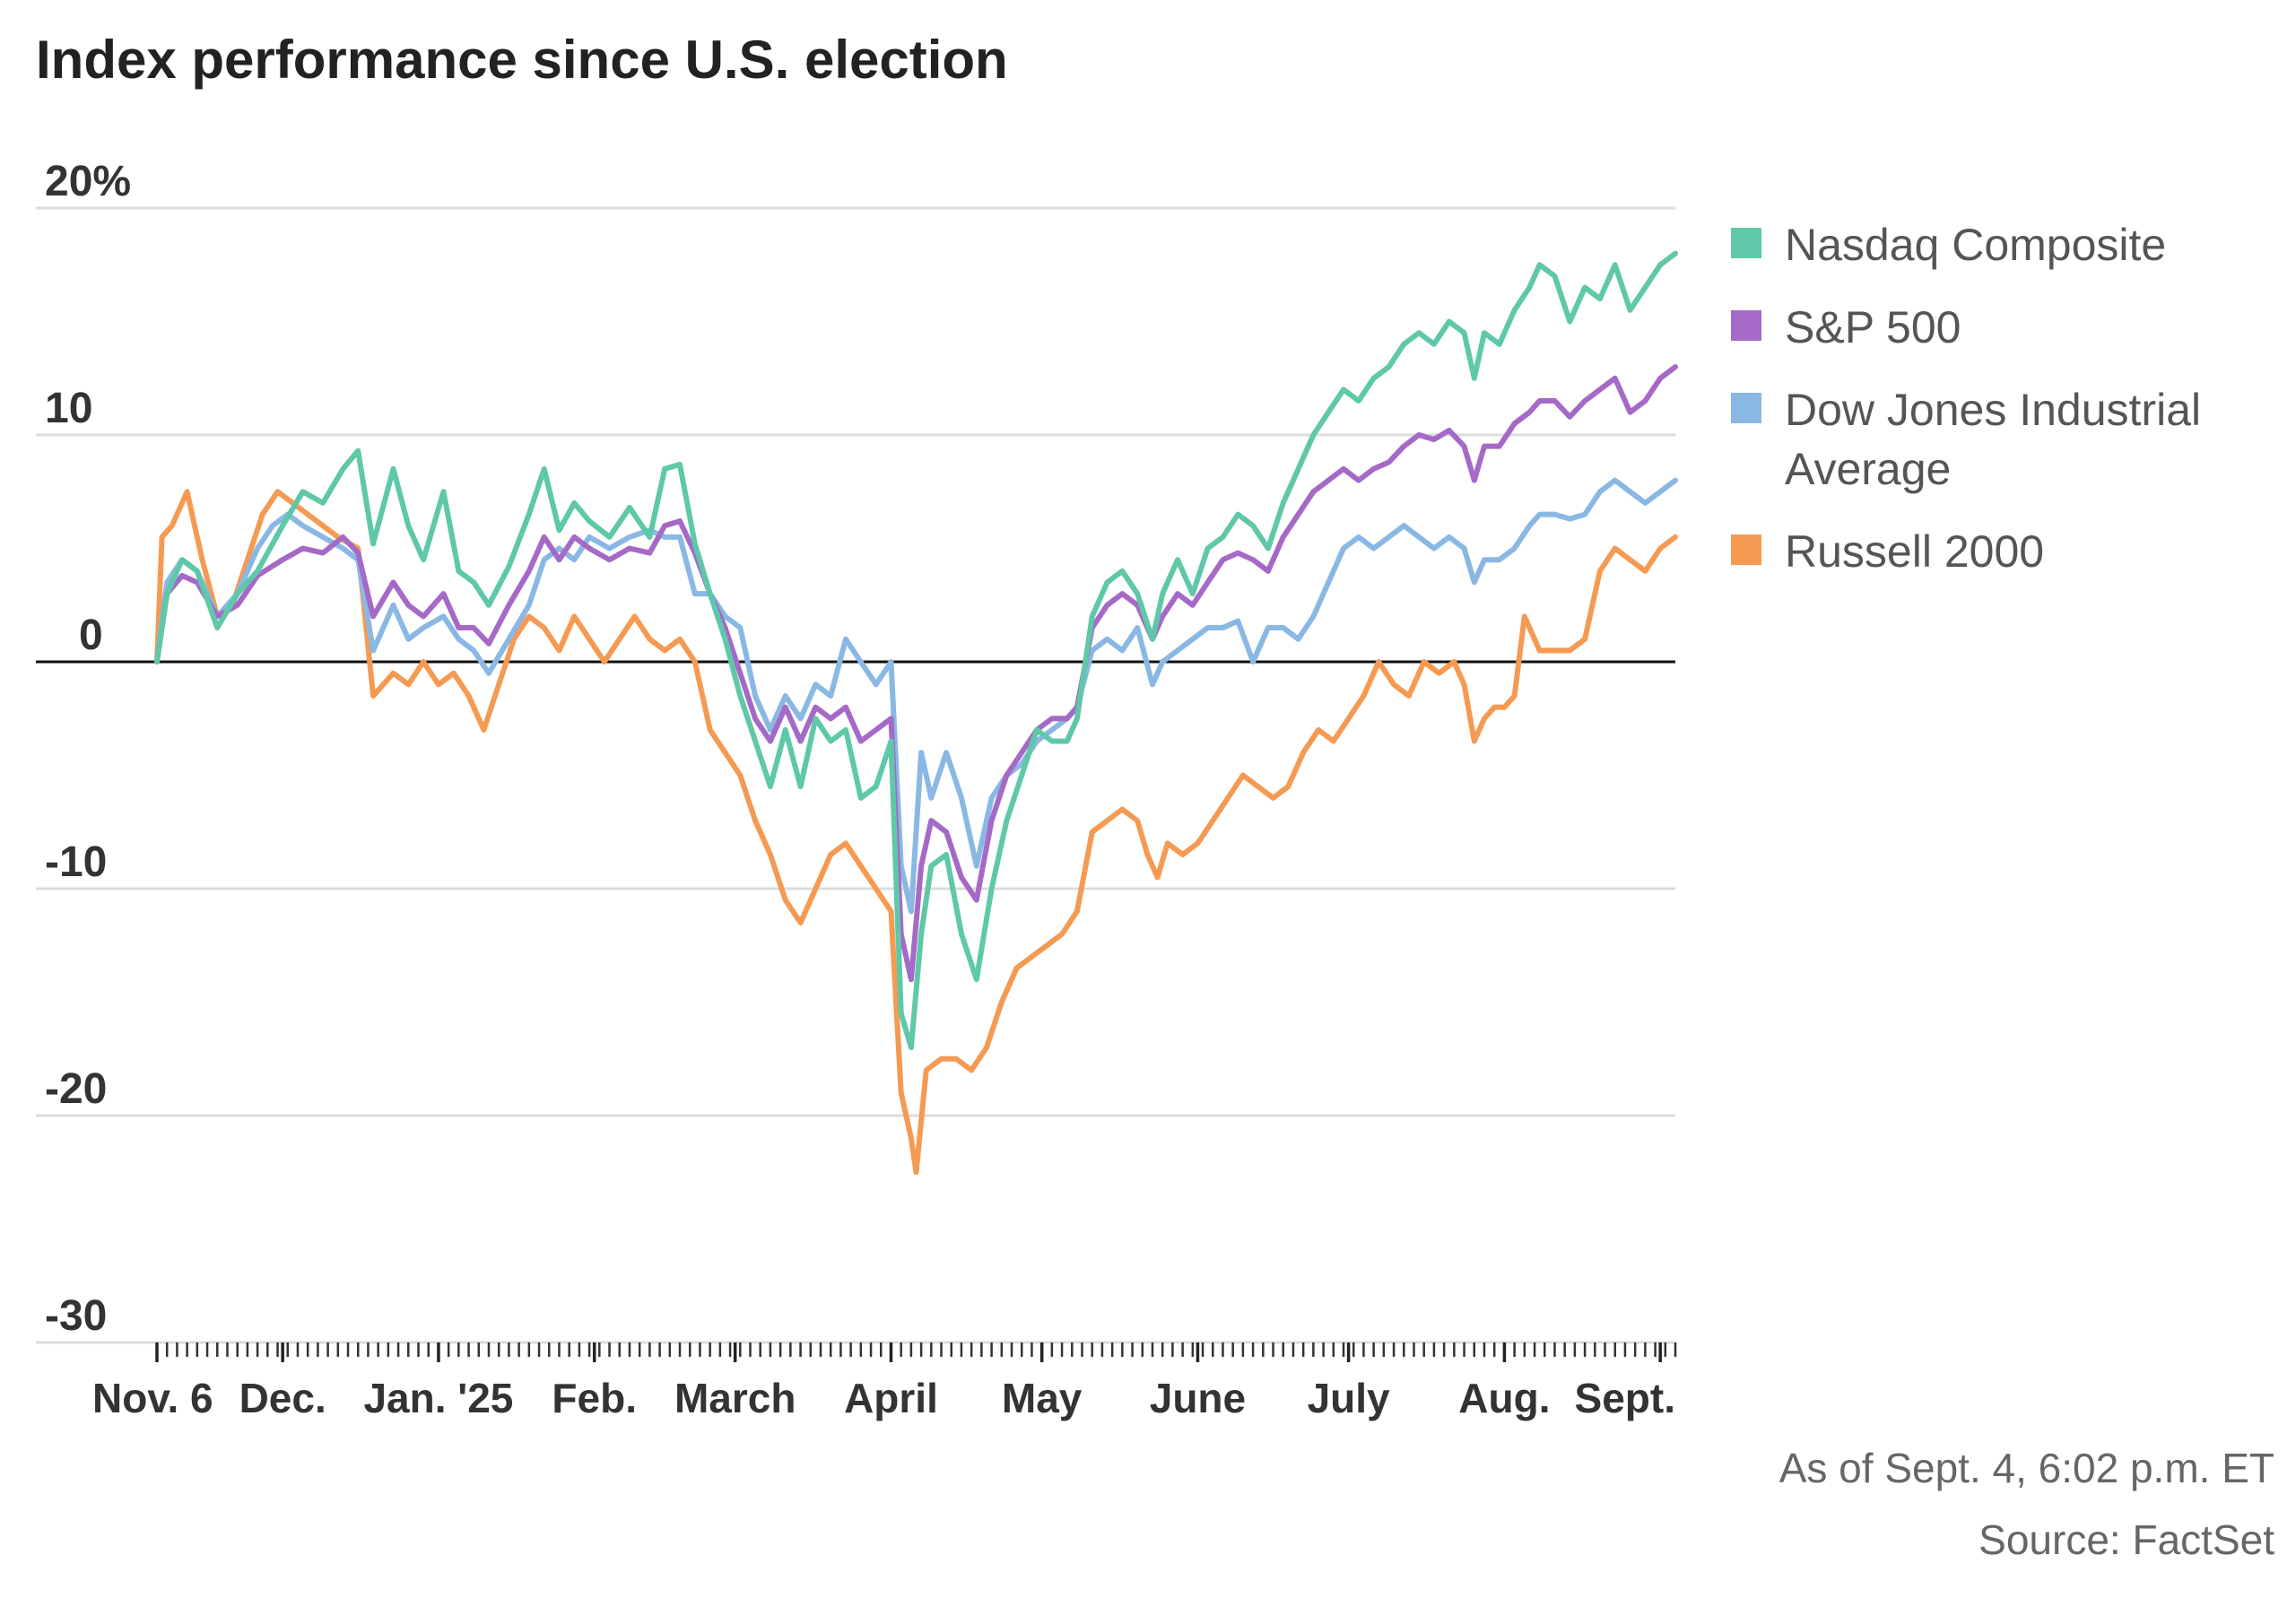 The image size is (2296, 1607). Describe the element at coordinates (2026, 1468) in the screenshot. I see `as-of-note: As of Sept. 4, 6:02 p.m. ET` at that location.